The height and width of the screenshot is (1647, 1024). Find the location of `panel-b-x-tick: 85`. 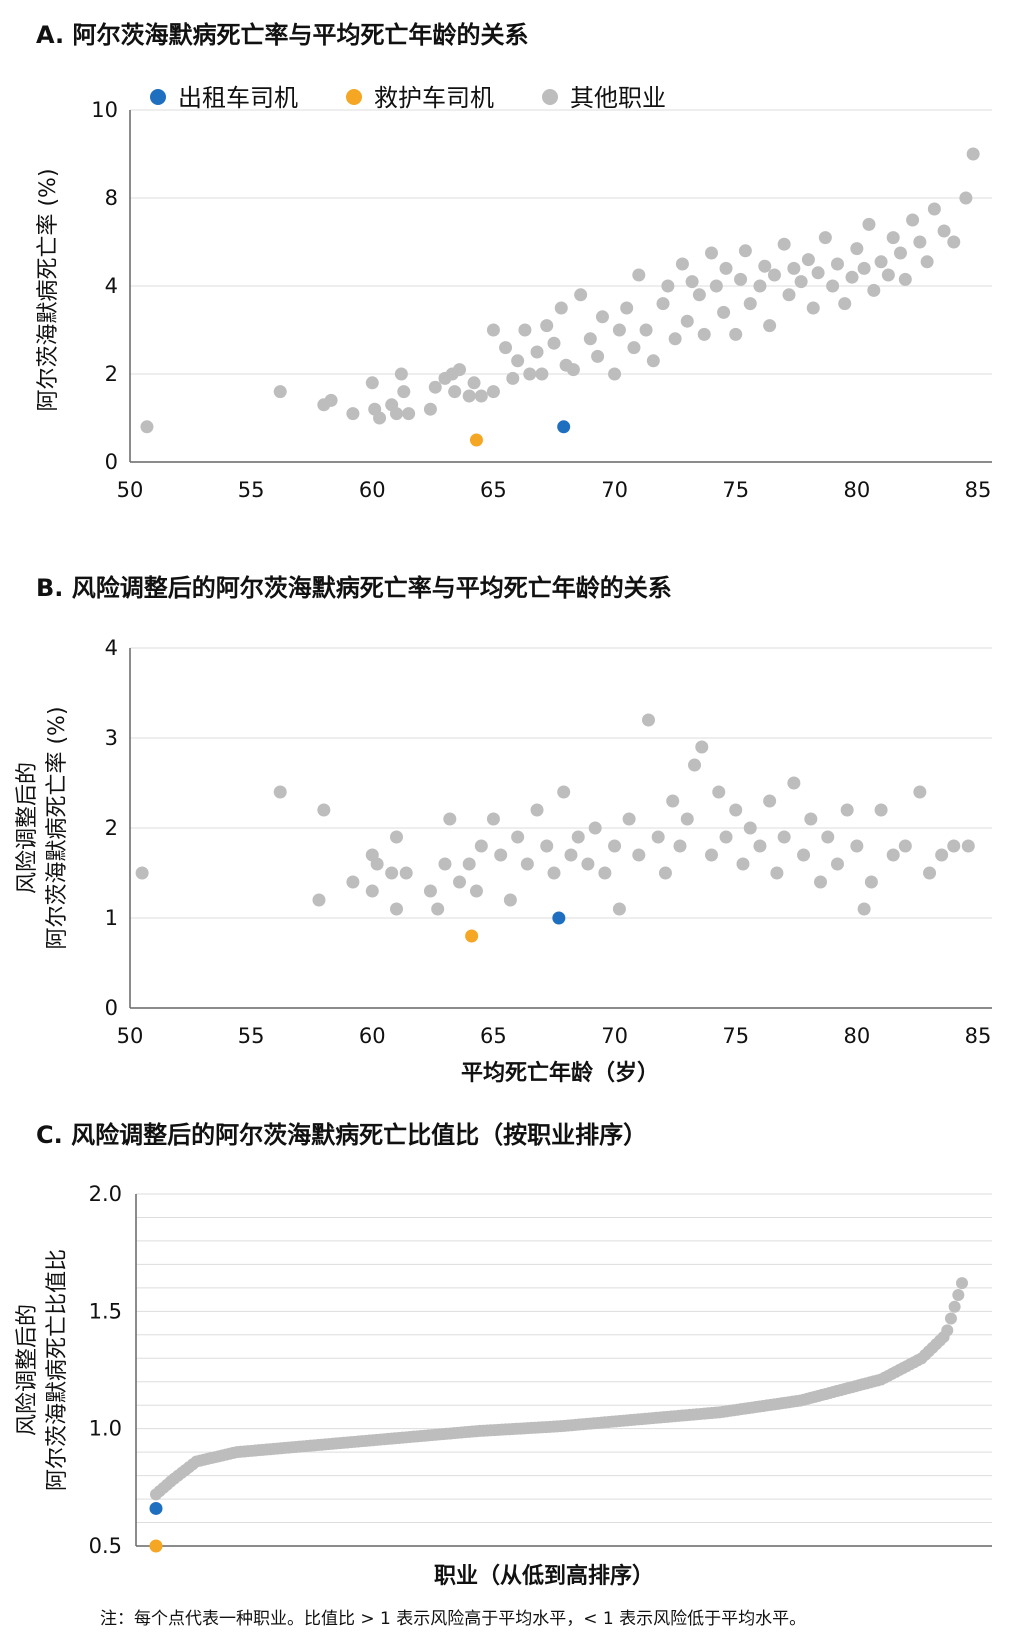

panel-b-x-tick: 85 is located at coordinates (978, 1036).